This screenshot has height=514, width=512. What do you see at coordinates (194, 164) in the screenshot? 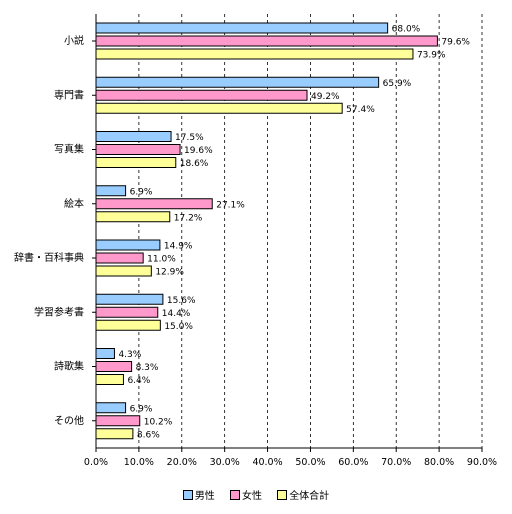
I see `data-label: 18.6%` at bounding box center [194, 164].